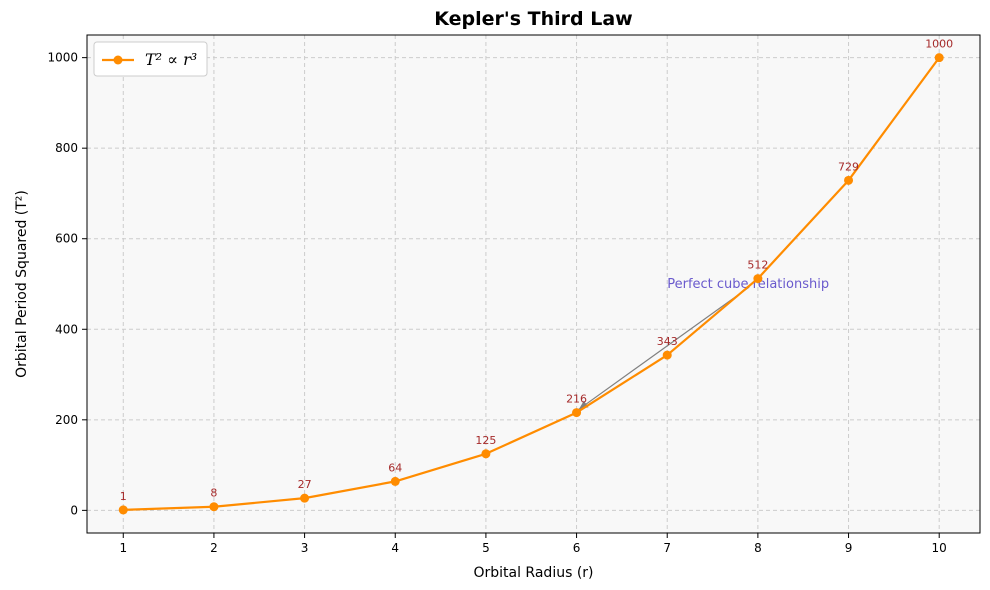 The width and height of the screenshot is (990, 590). Describe the element at coordinates (577, 548) in the screenshot. I see `x-tick-label: 6` at that location.